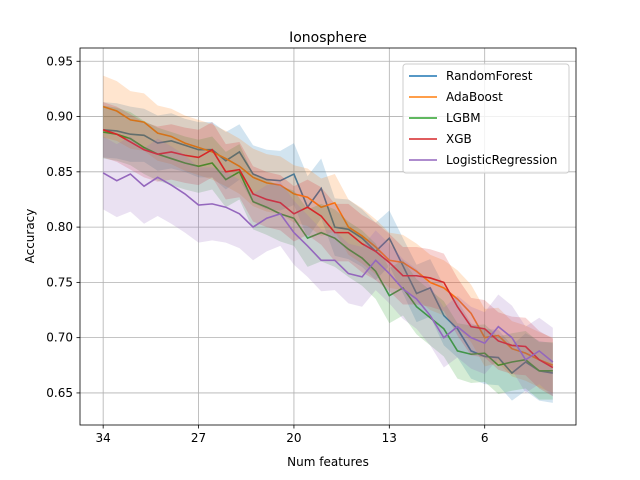 Image resolution: width=640 pixels, height=480 pixels. I want to click on y-tick-label: 0.90, so click(59, 117).